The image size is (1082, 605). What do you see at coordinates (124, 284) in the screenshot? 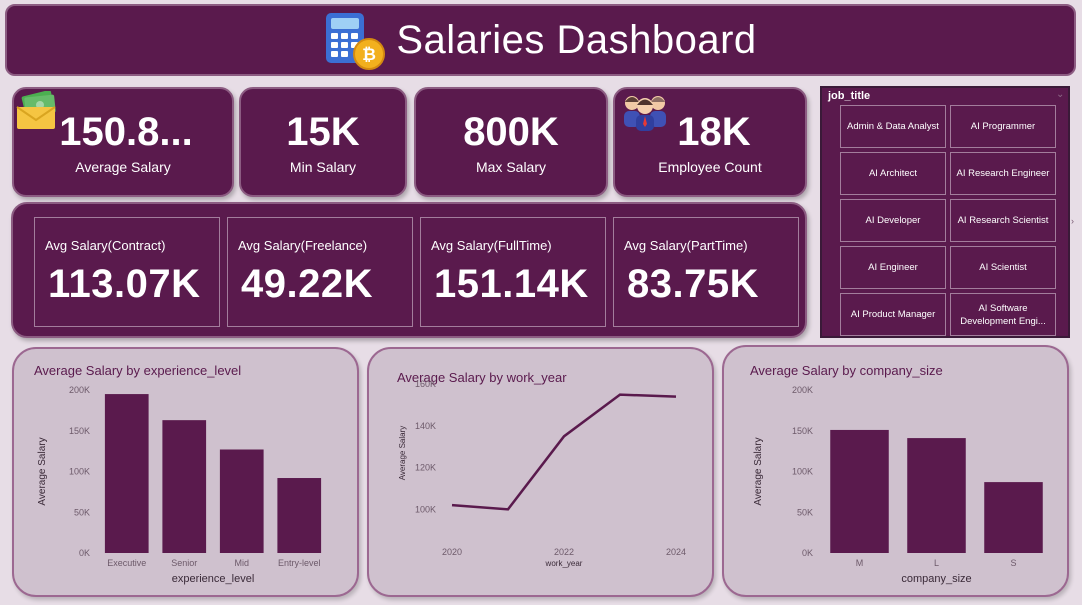
I see `contract-value: 113.07K` at bounding box center [124, 284].